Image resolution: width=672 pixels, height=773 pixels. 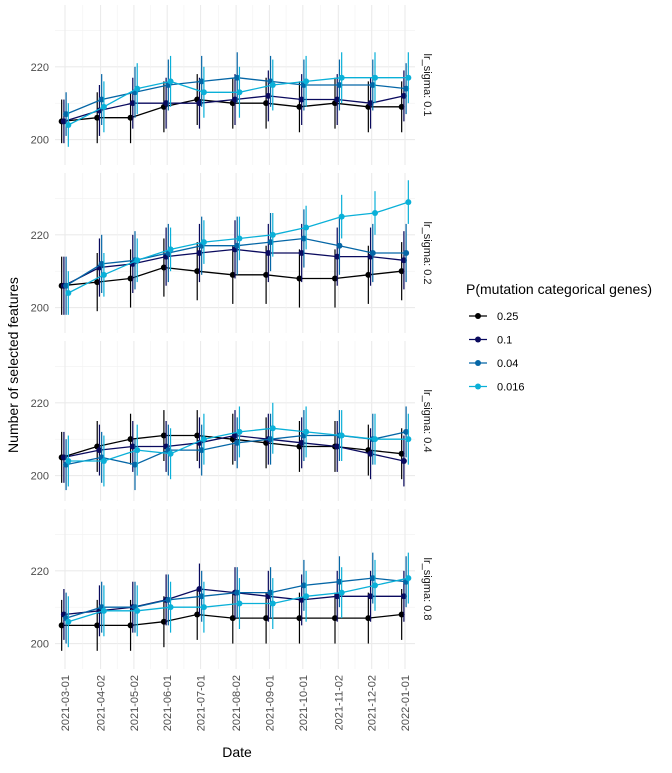 What do you see at coordinates (102, 703) in the screenshot?
I see `x-tick-label: 2021-04-02` at bounding box center [102, 703].